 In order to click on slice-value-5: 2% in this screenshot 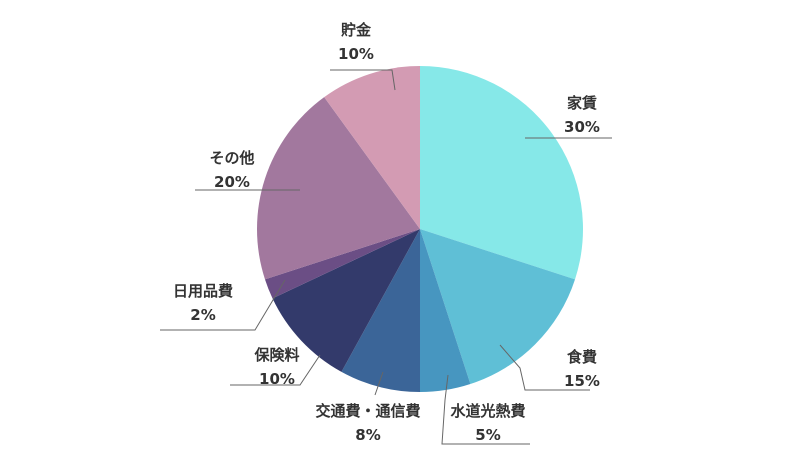, I will do `click(202, 315)`.